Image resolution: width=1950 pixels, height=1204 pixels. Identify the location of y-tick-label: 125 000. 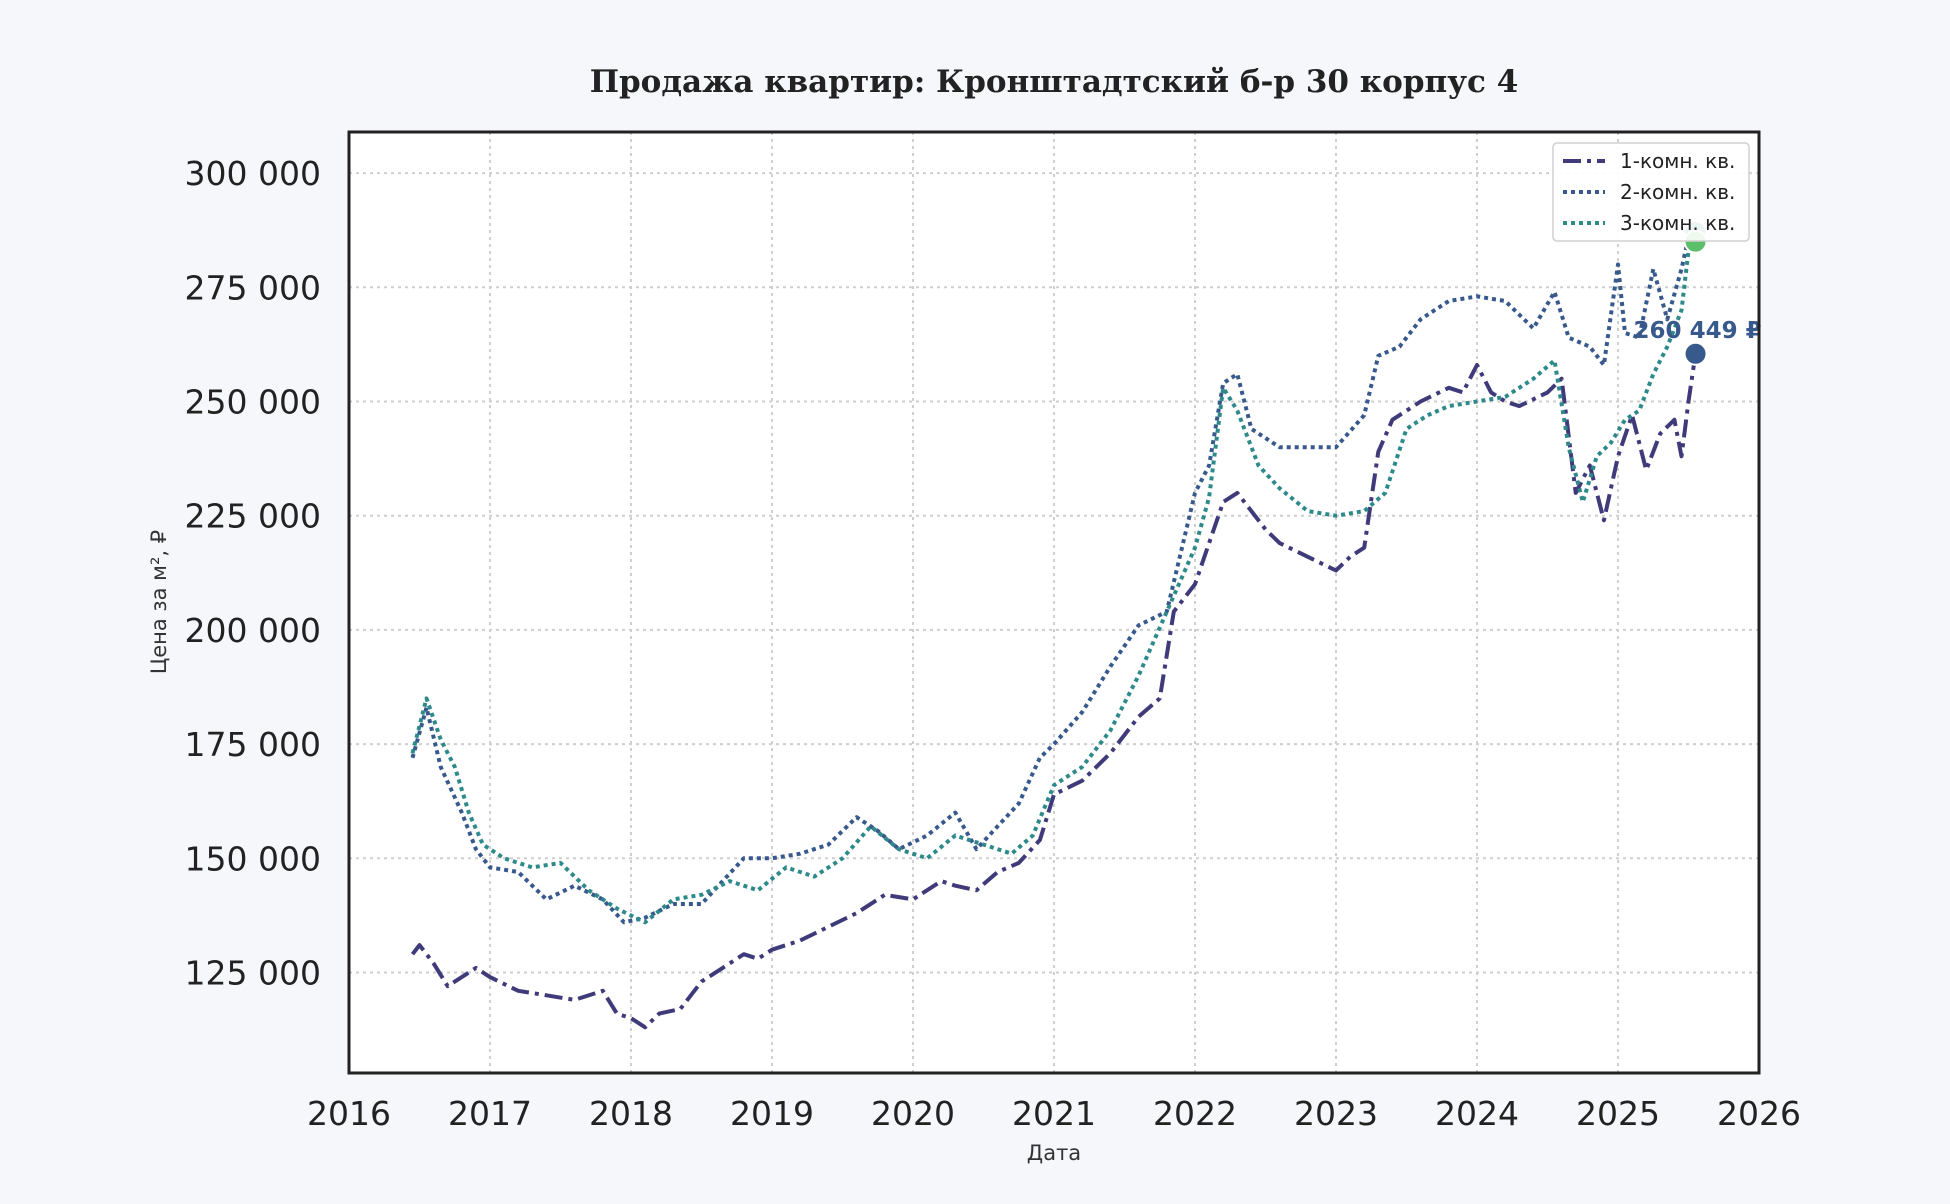
(253, 973).